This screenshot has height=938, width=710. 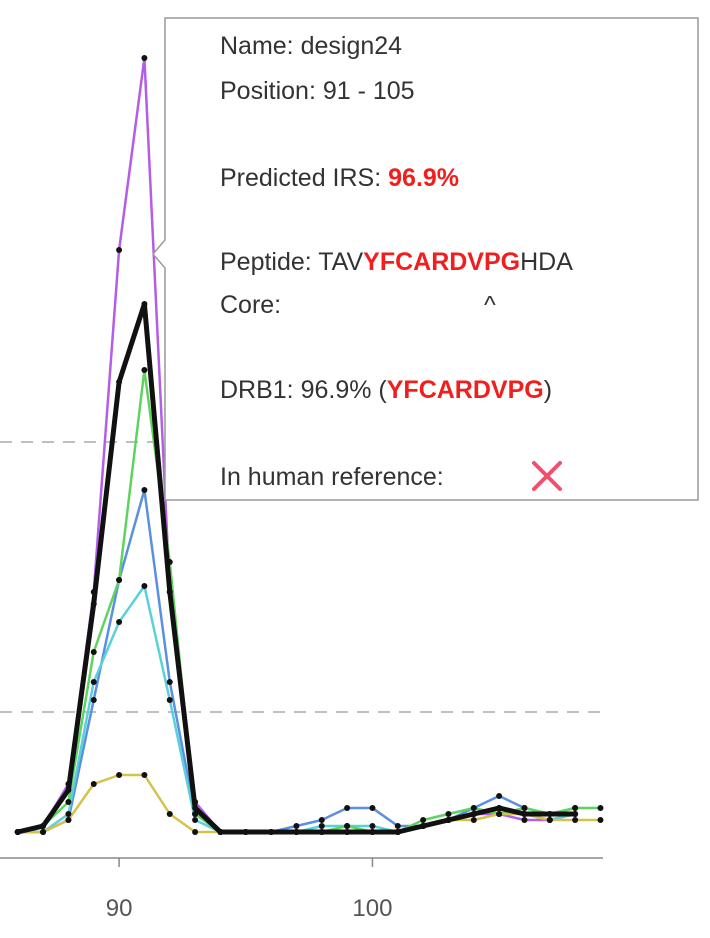 I want to click on x-tick-label: 90, so click(x=119, y=908).